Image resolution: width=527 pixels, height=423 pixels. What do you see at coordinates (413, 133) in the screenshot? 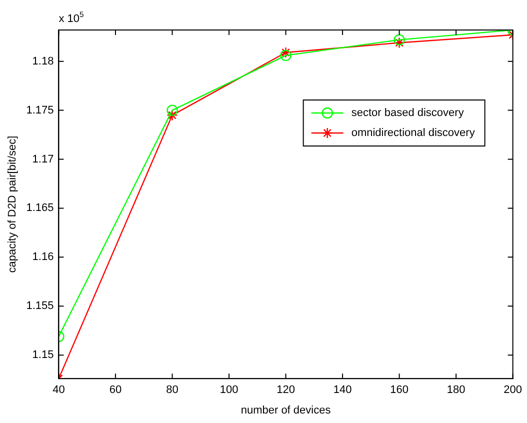
I see `legend-label: omnidirectional discovery` at bounding box center [413, 133].